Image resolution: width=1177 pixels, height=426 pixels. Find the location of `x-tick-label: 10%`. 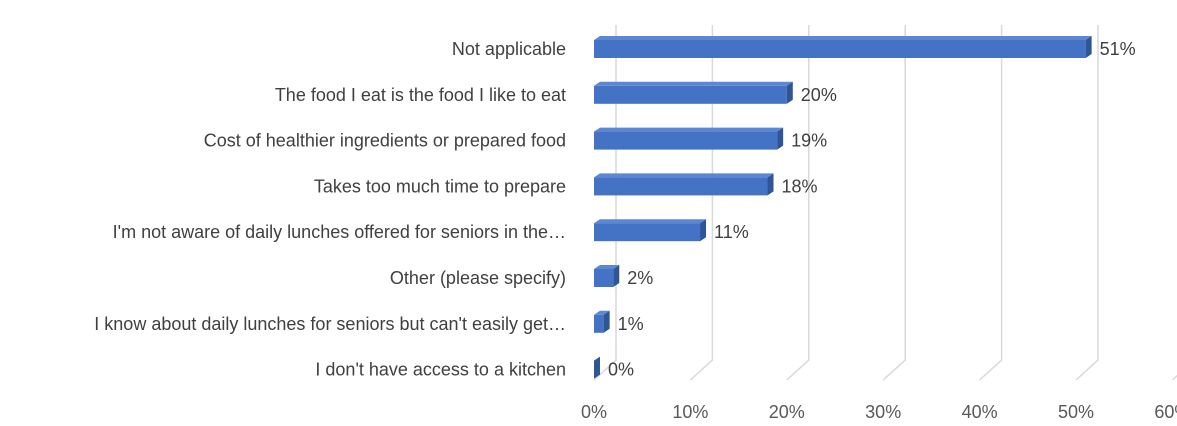

x-tick-label: 10% is located at coordinates (690, 412).